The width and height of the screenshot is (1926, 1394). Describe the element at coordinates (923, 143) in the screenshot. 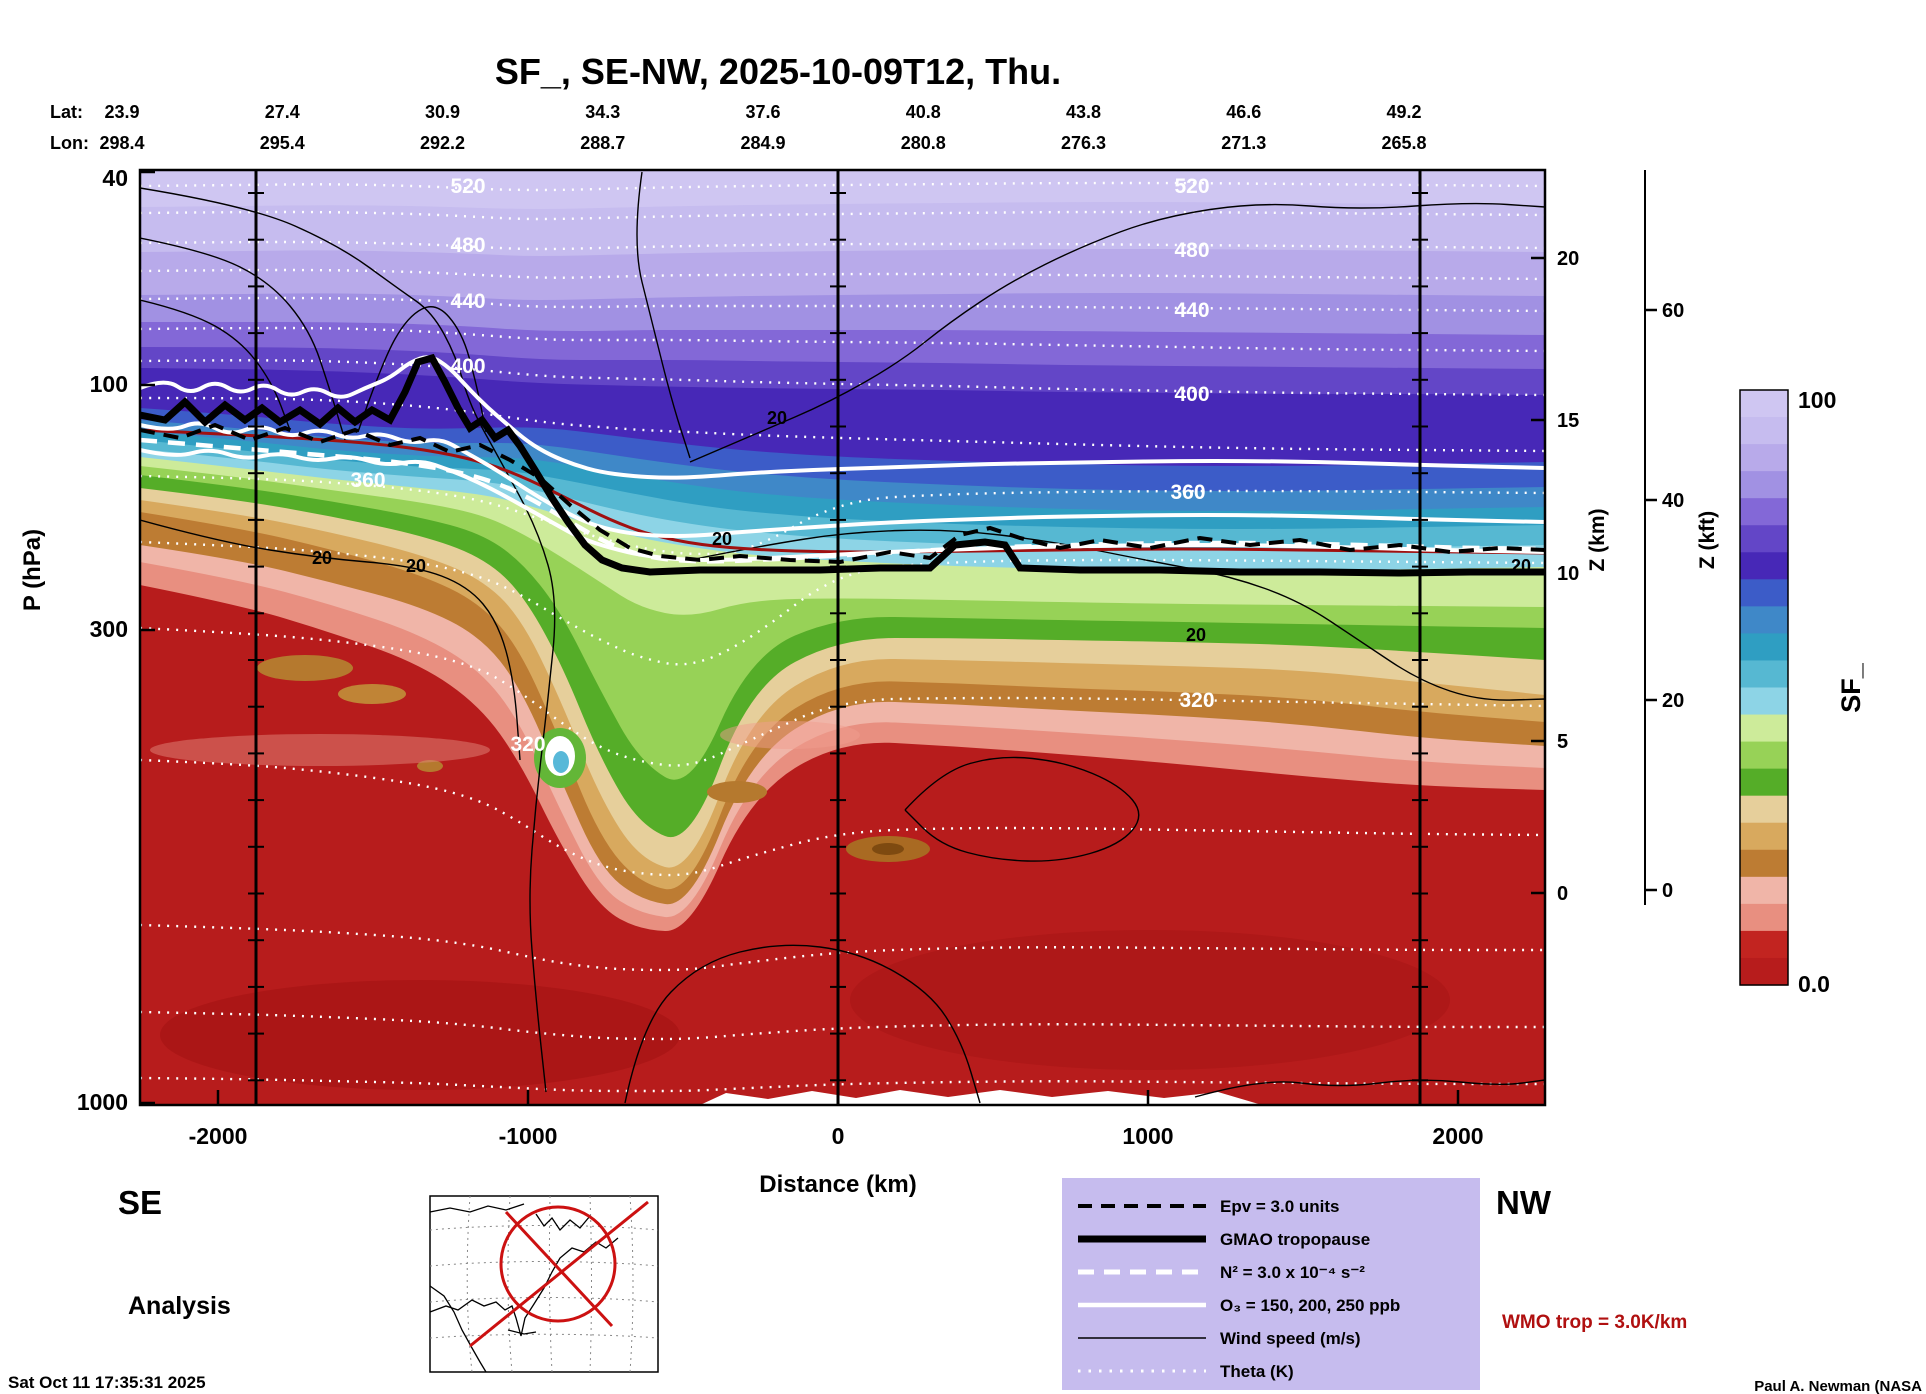

I see `lon-value: 280.8` at that location.